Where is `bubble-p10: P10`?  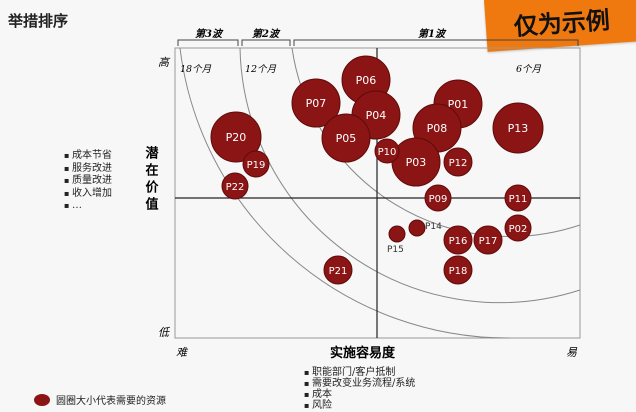 bubble-p10: P10 is located at coordinates (387, 151).